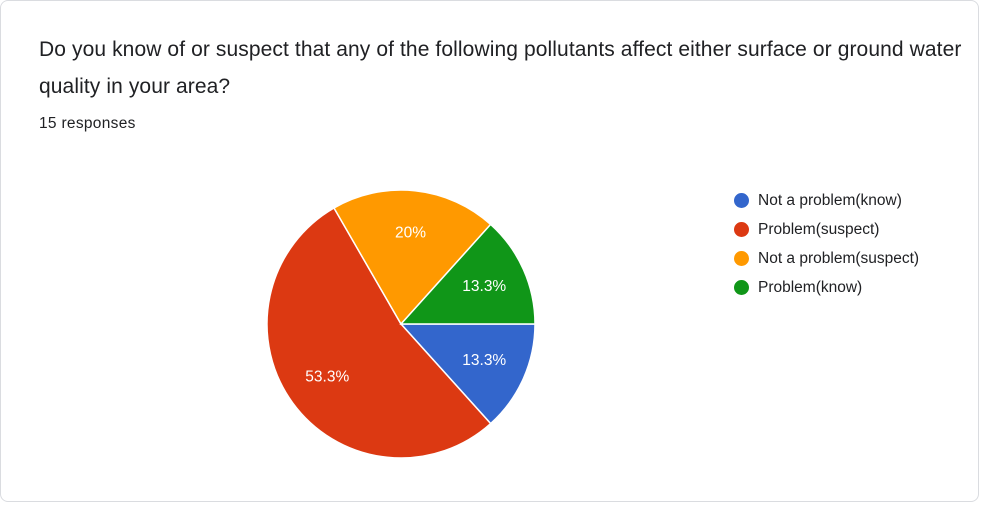  What do you see at coordinates (819, 229) in the screenshot?
I see `legend-label: Problem(suspect)` at bounding box center [819, 229].